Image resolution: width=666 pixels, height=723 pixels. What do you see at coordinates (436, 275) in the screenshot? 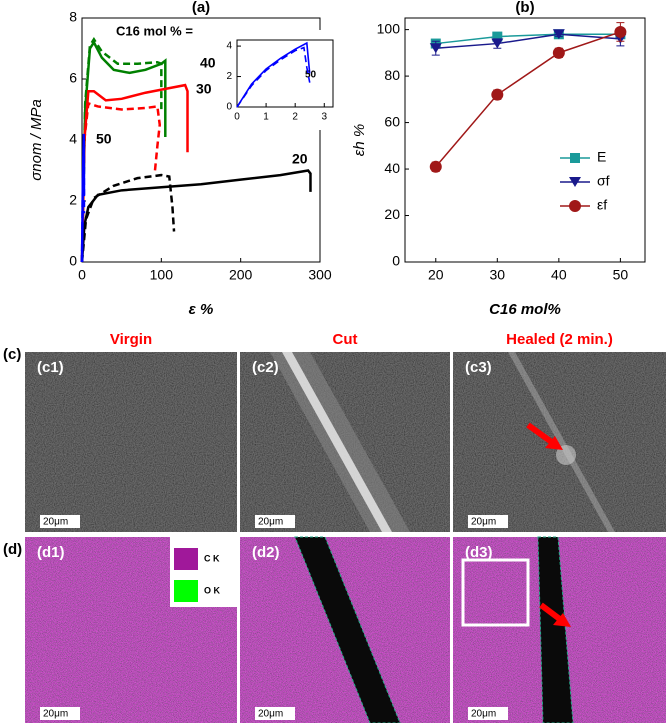
I see `x-tick-label: 20` at bounding box center [436, 275].